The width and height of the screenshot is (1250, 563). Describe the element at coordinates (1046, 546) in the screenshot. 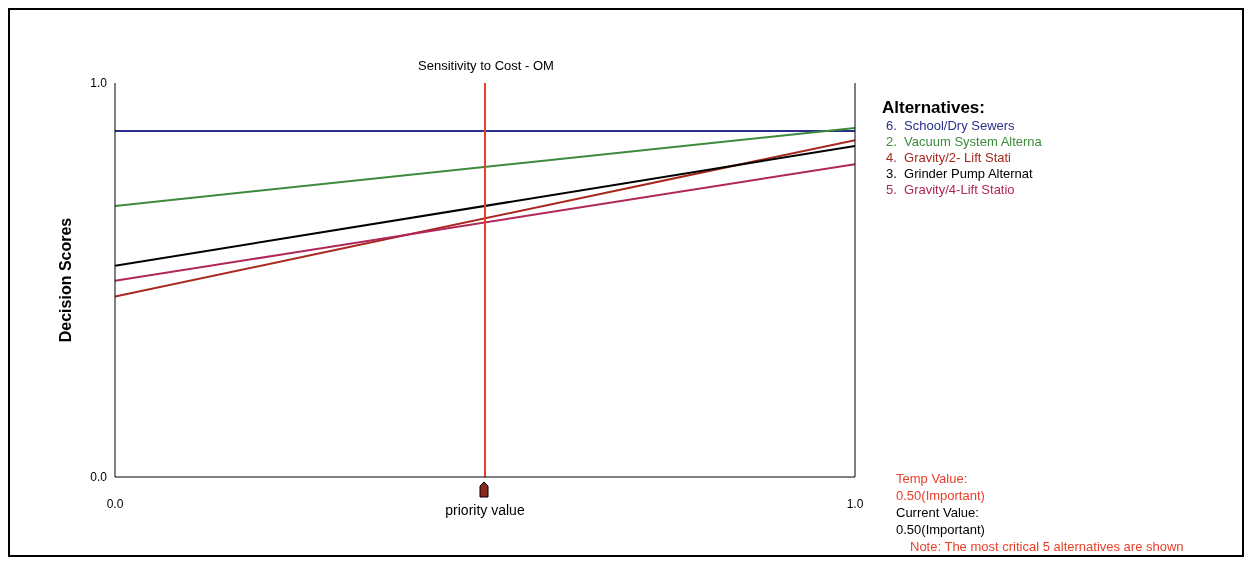

I see `text: Note: The most critical 5 alternatives are shown` at that location.